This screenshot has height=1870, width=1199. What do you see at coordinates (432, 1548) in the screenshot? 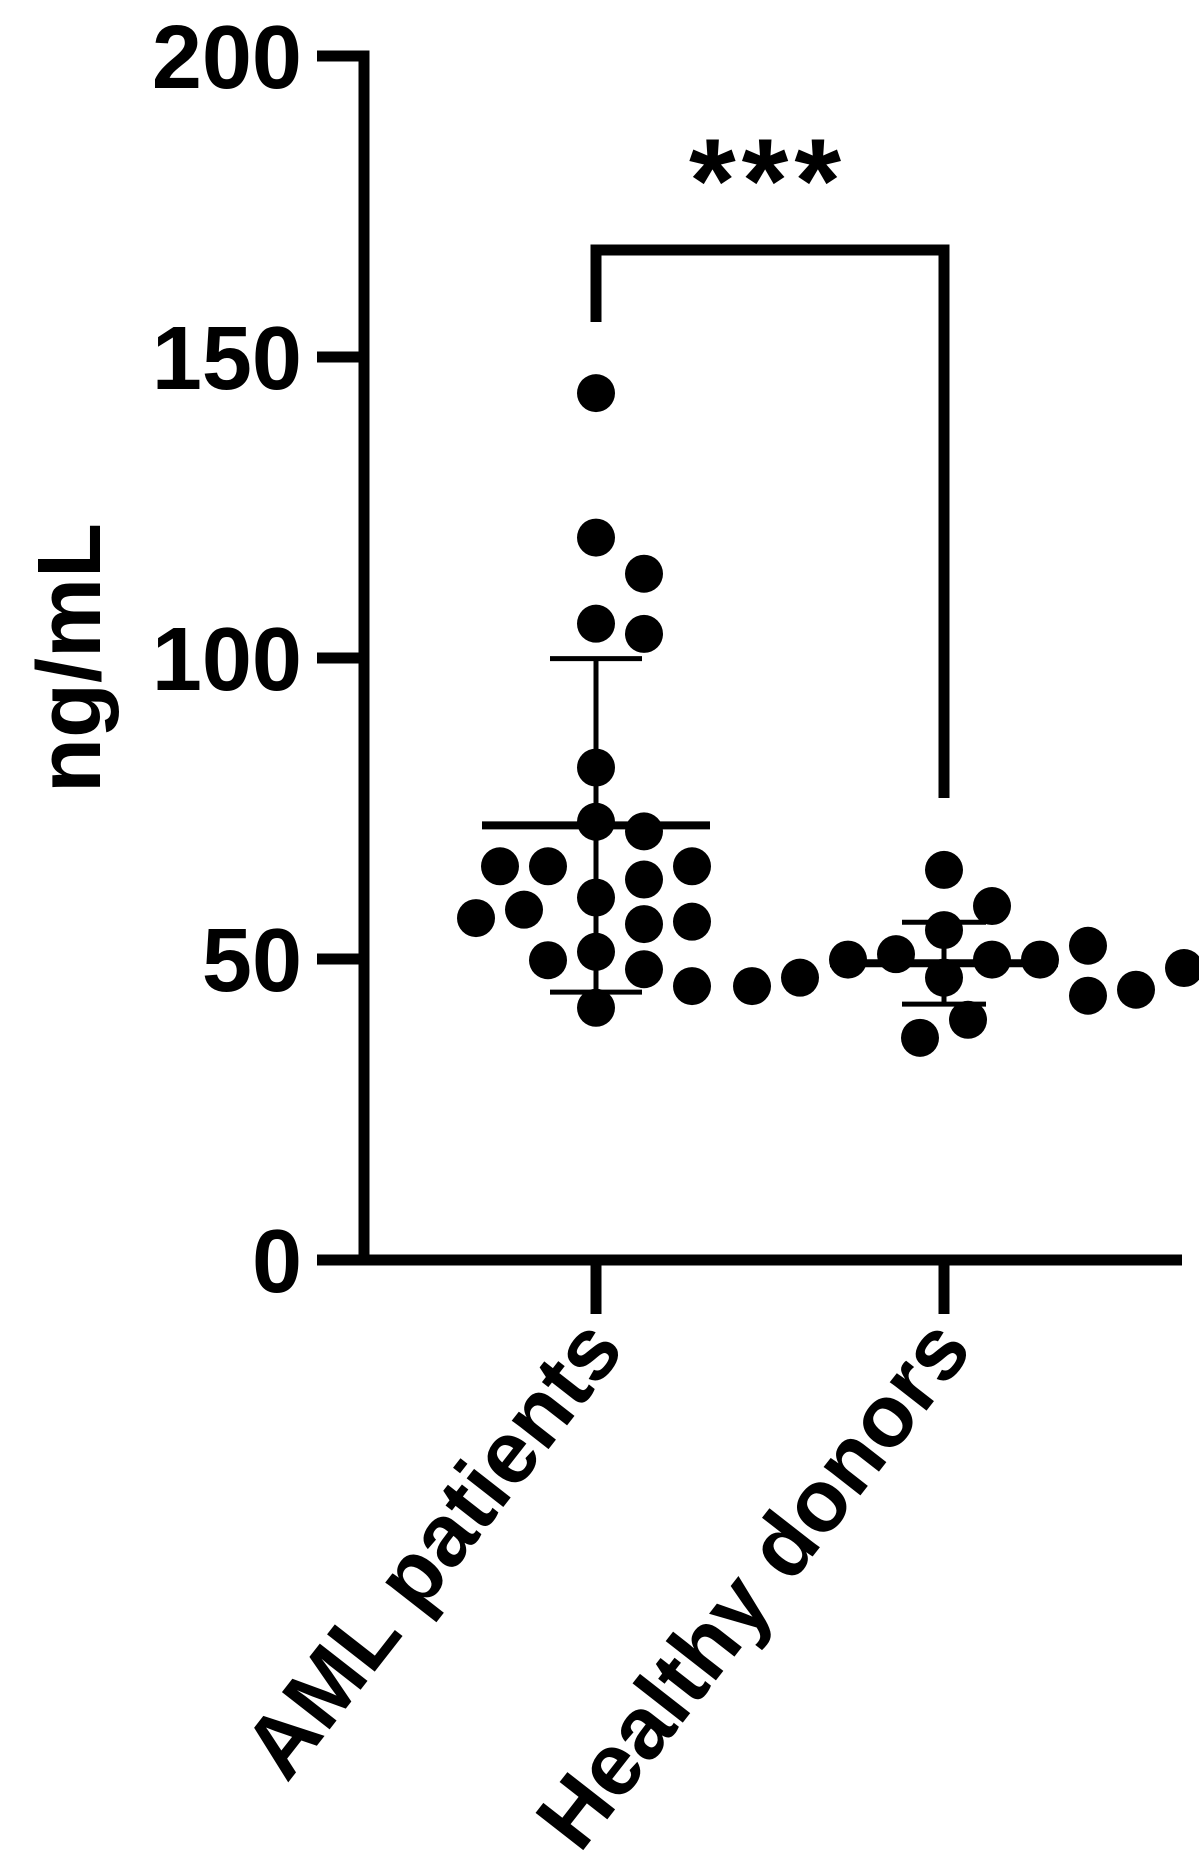
I see `x-tick-label: AML patients` at bounding box center [432, 1548].